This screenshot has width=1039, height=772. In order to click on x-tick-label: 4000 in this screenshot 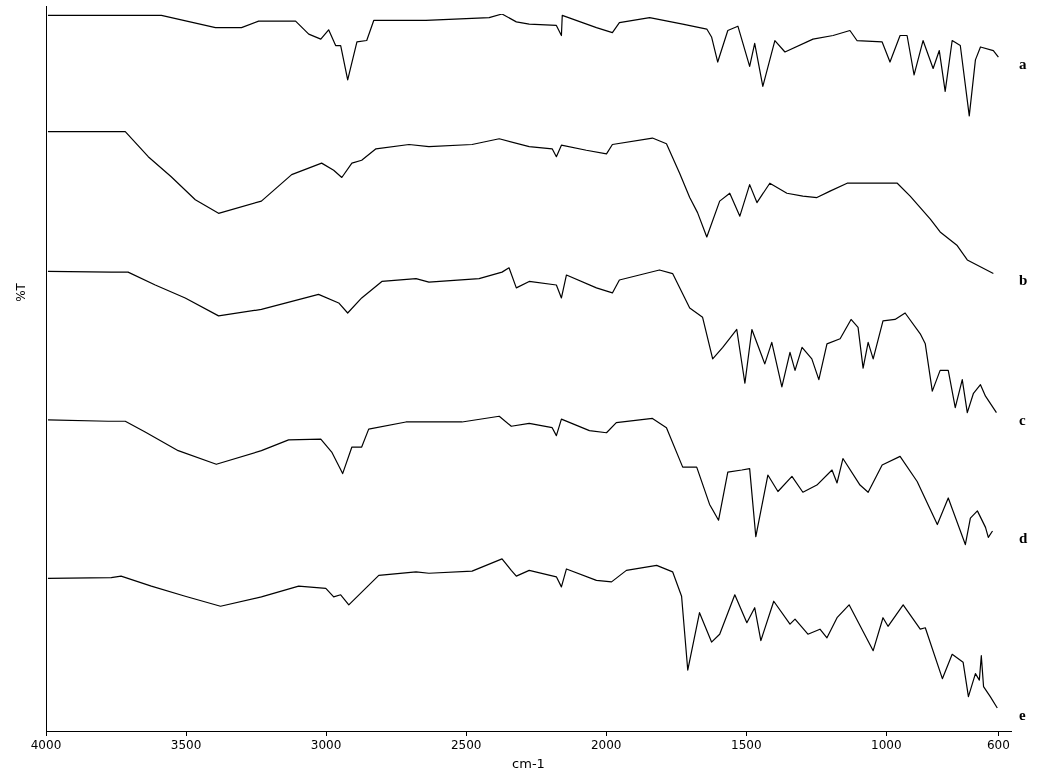, I will do `click(46, 745)`.